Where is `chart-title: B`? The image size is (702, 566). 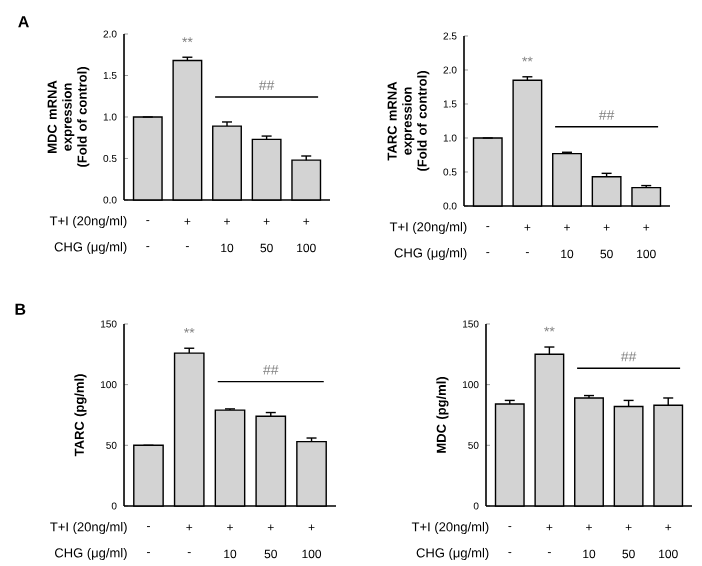 chart-title: B is located at coordinates (20, 309).